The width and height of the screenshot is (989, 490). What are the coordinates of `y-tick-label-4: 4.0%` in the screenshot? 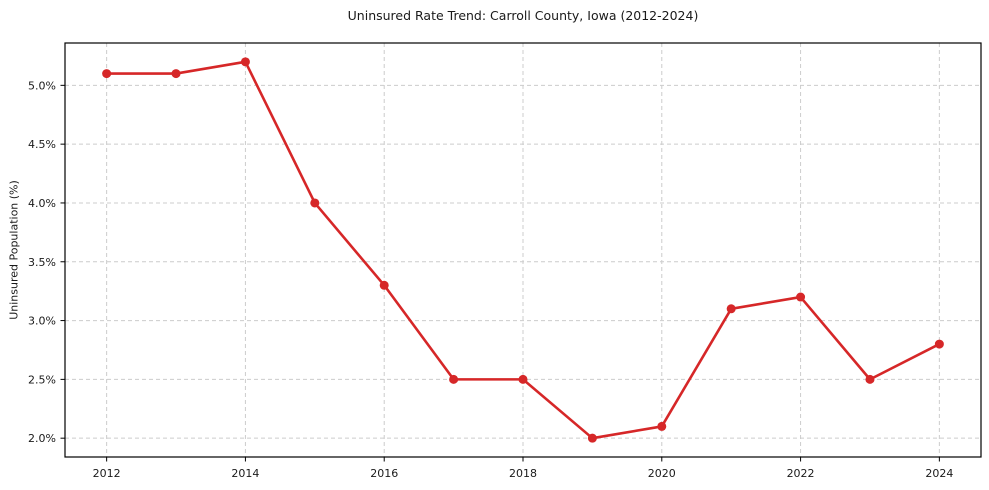 It's located at (42, 203).